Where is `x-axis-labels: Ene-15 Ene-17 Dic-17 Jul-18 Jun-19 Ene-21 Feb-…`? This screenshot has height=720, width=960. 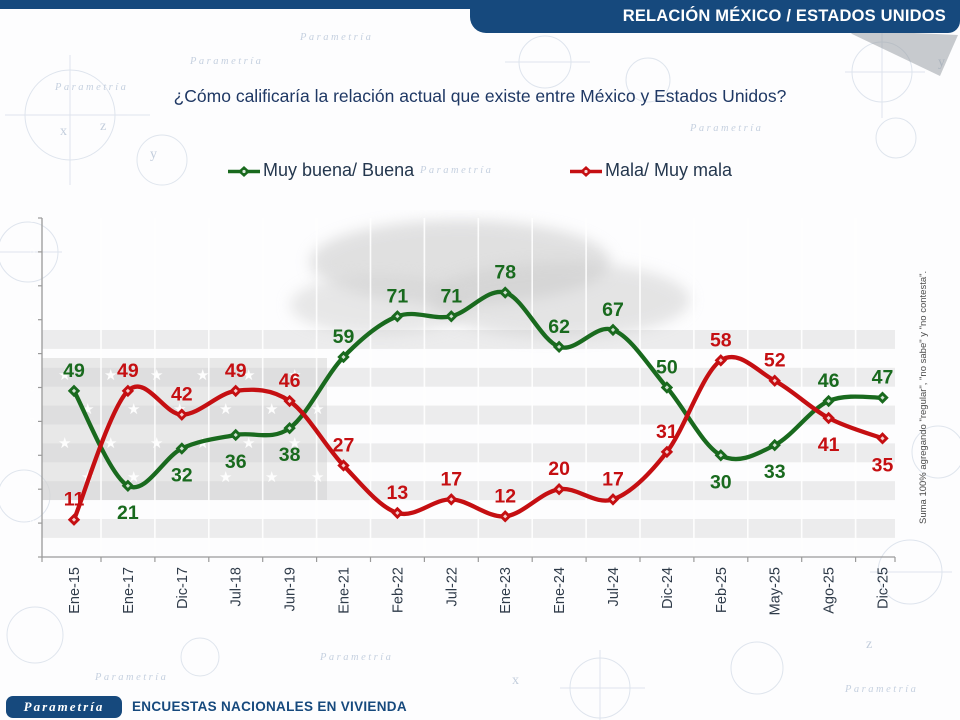
x-axis-labels: Ene-15 Ene-17 Dic-17 Jul-18 Jun-19 Ene-21 Feb-… is located at coordinates (479, 591).